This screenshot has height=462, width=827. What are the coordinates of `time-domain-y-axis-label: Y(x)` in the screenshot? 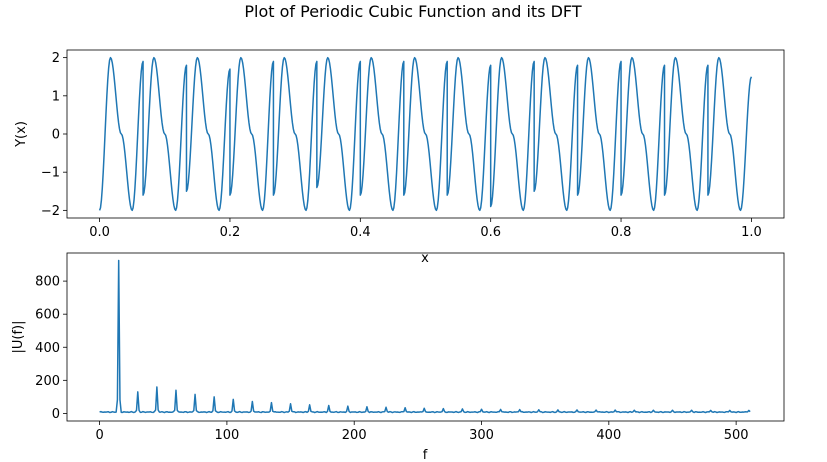 It's located at (21, 134).